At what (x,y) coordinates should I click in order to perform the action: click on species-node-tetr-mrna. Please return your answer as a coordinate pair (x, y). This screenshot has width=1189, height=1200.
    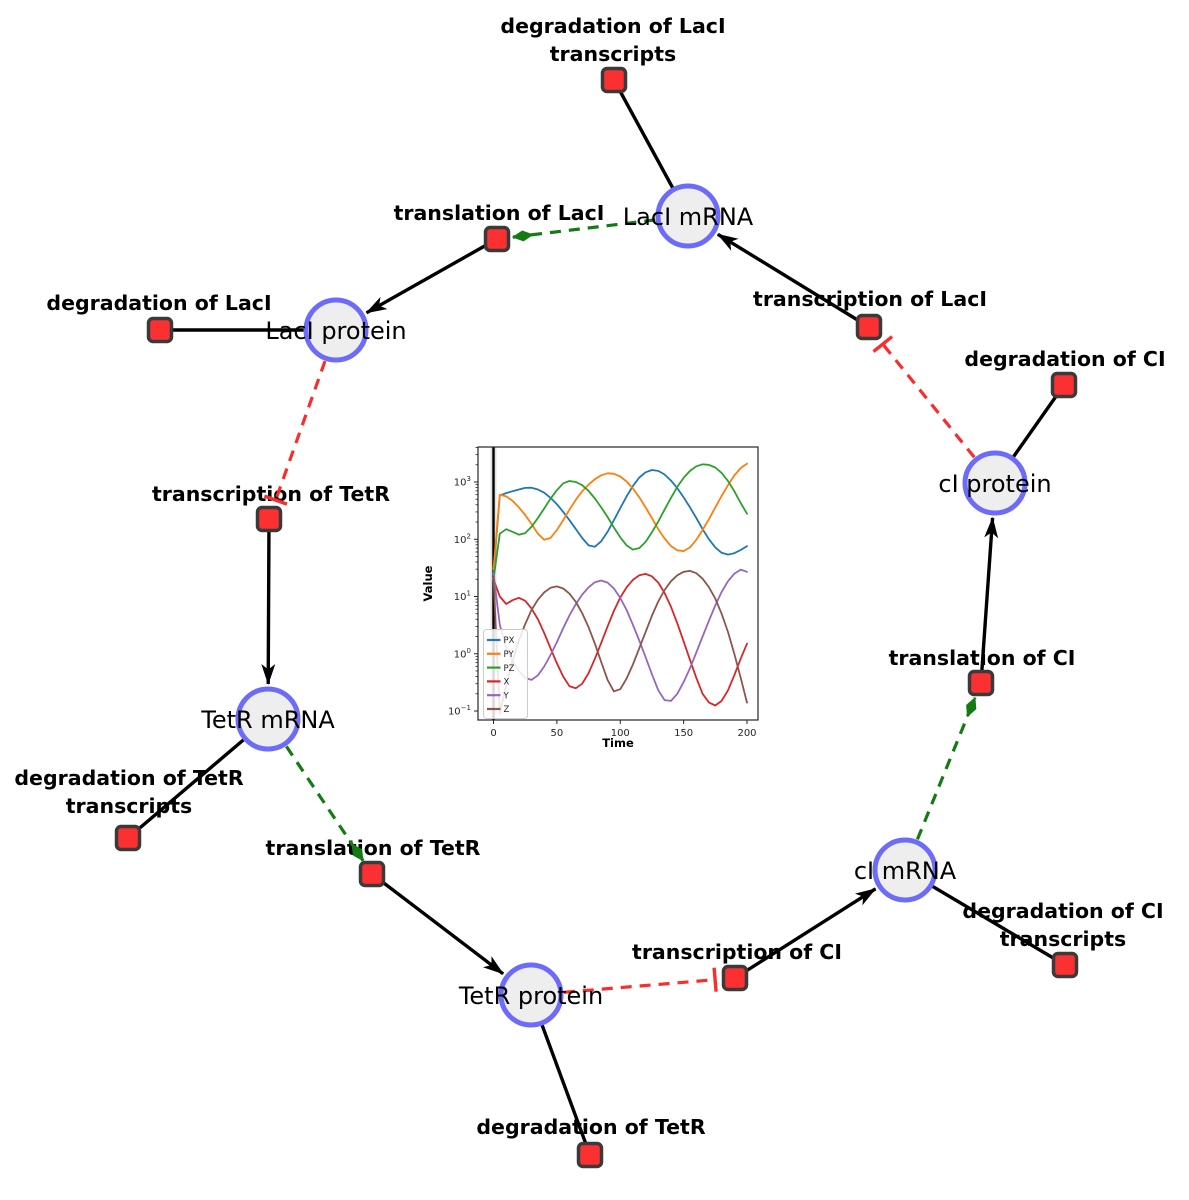
    Looking at the image, I should click on (268, 719).